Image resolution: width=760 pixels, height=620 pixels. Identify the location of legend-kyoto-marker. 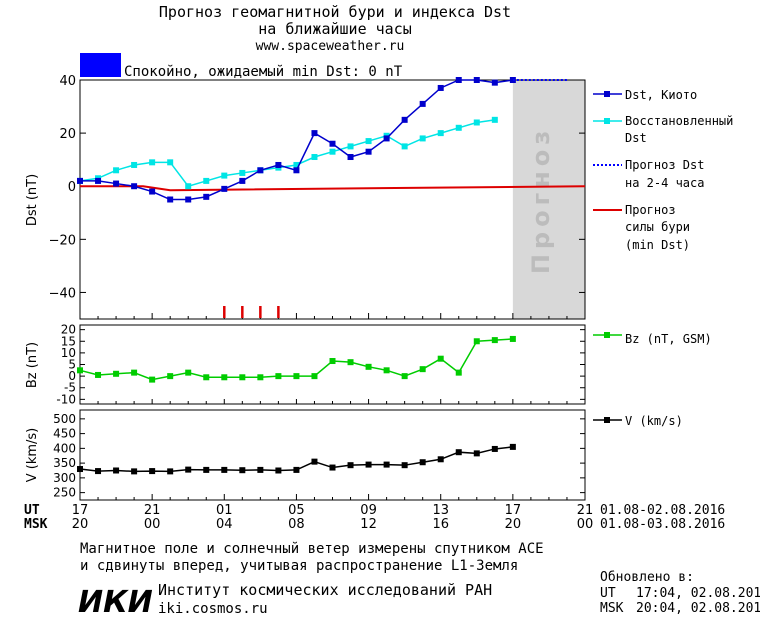
(607, 94).